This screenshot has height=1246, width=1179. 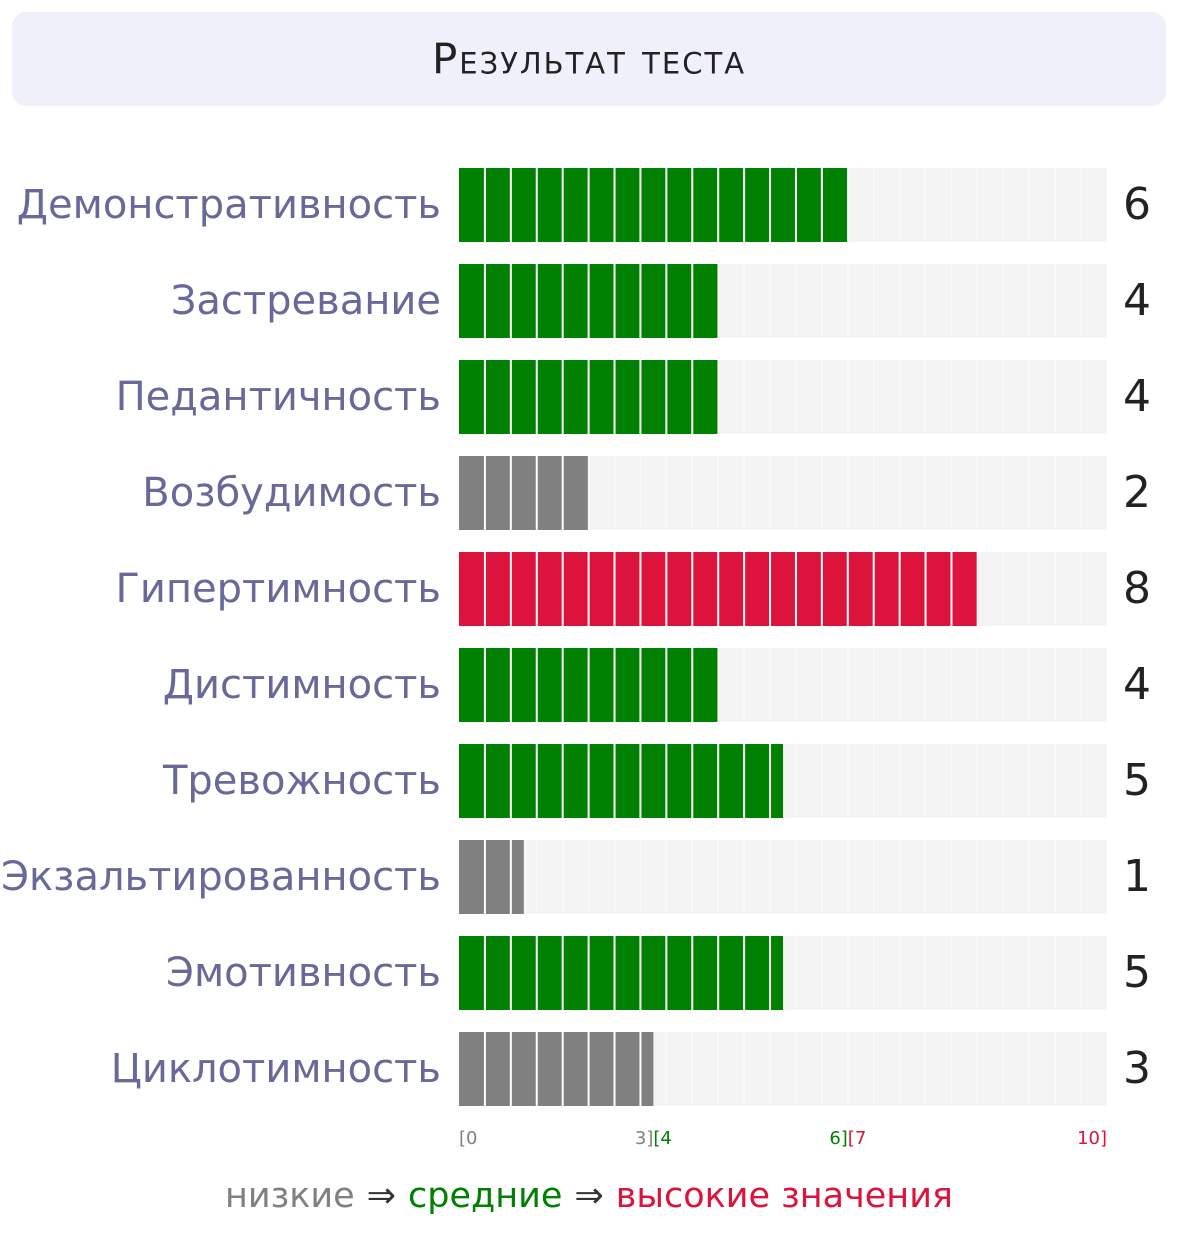 I want to click on legend: низкие ⇒ средние ⇒ высокие значения, so click(x=589, y=1196).